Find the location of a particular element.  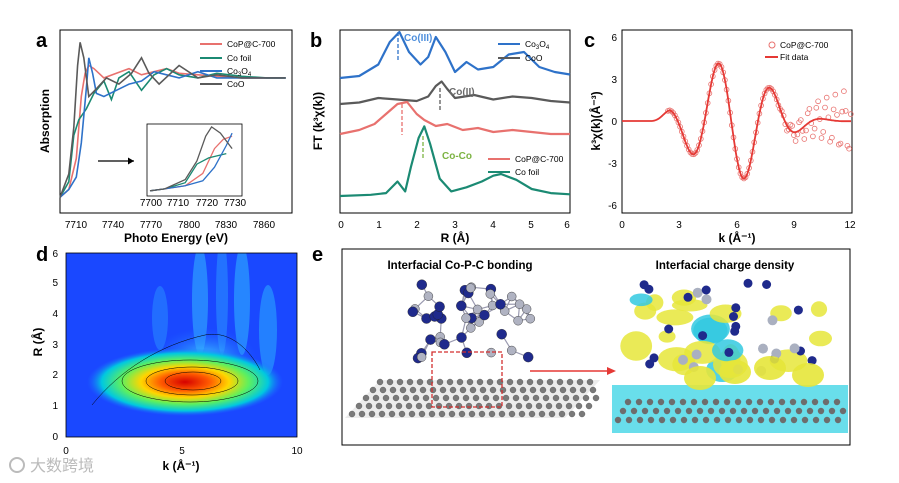

legend-label: Co3O4 is located at coordinates (537, 45).